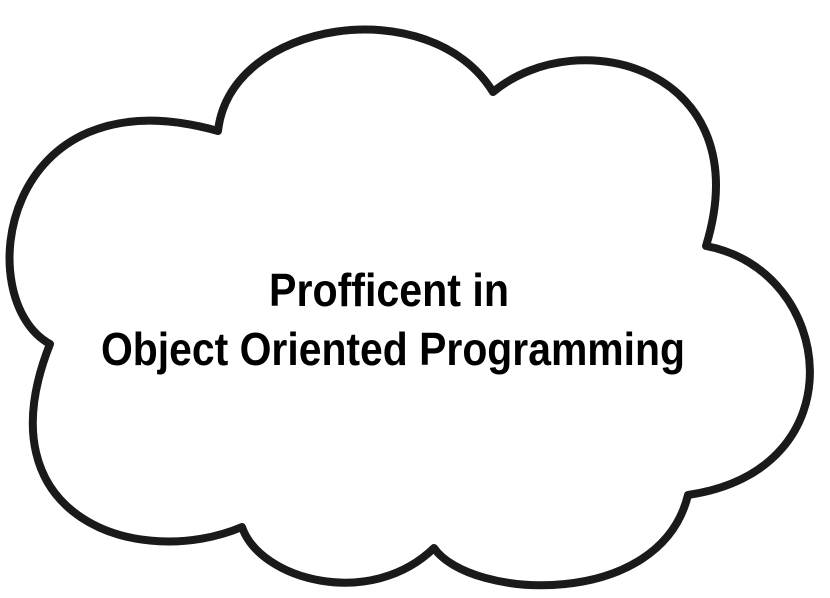  I want to click on cloud-text-line-2: Object Oriented Programming, so click(393, 349).